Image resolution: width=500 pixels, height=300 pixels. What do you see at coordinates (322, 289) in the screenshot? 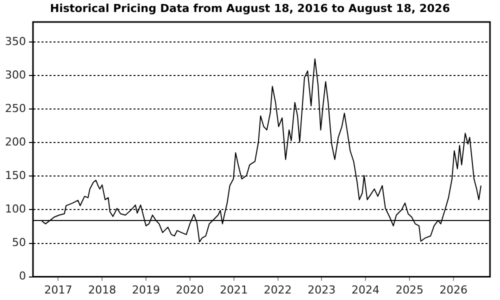
I see `x-tick-label: 2023` at bounding box center [322, 289].